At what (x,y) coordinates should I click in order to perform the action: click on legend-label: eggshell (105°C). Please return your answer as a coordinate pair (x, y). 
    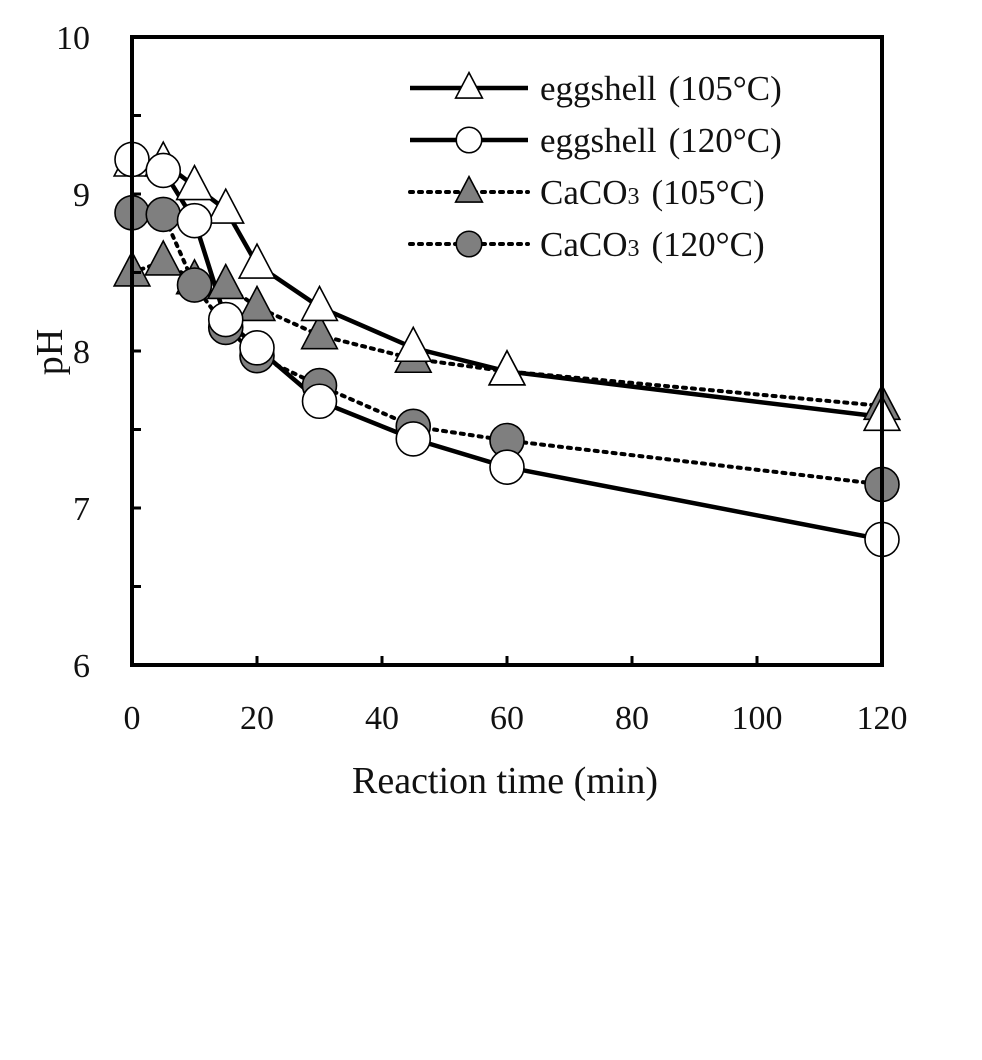
    Looking at the image, I should click on (661, 88).